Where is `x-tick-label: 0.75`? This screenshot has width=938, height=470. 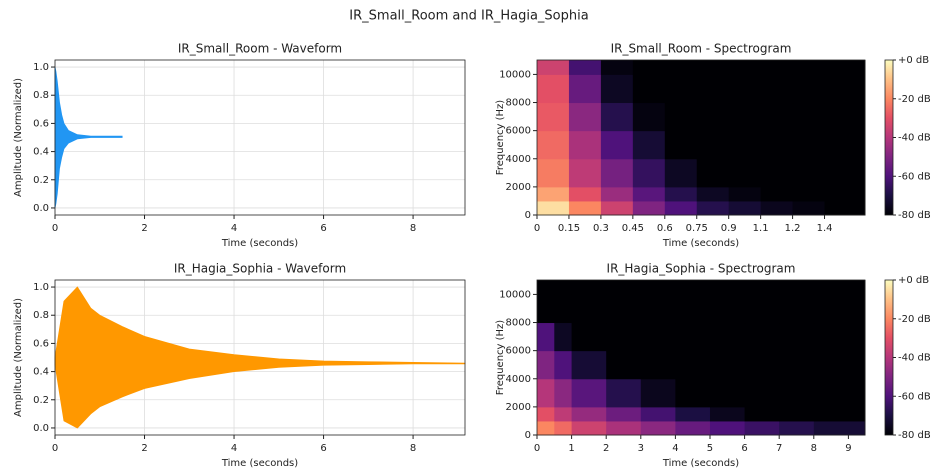
x-tick-label: 0.75 is located at coordinates (697, 228).